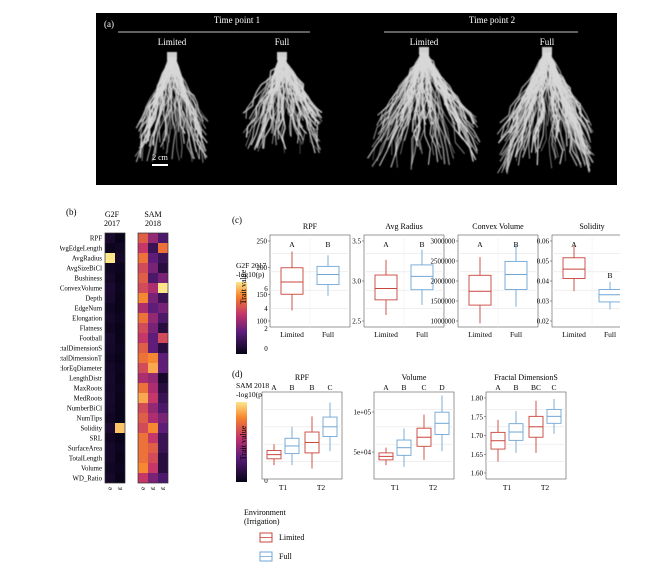 The width and height of the screenshot is (650, 575). Describe the element at coordinates (262, 295) in the screenshot. I see `y-tick-label: 150` at that location.